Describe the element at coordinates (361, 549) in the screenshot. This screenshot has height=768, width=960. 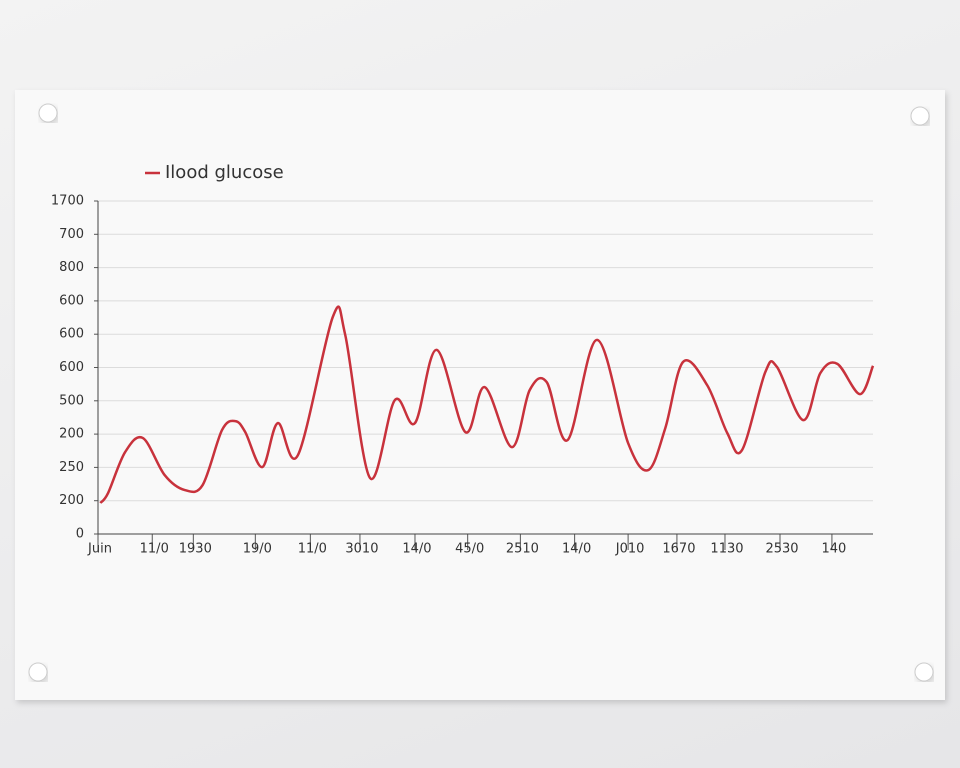
I see `x-tick-label: 3010` at that location.